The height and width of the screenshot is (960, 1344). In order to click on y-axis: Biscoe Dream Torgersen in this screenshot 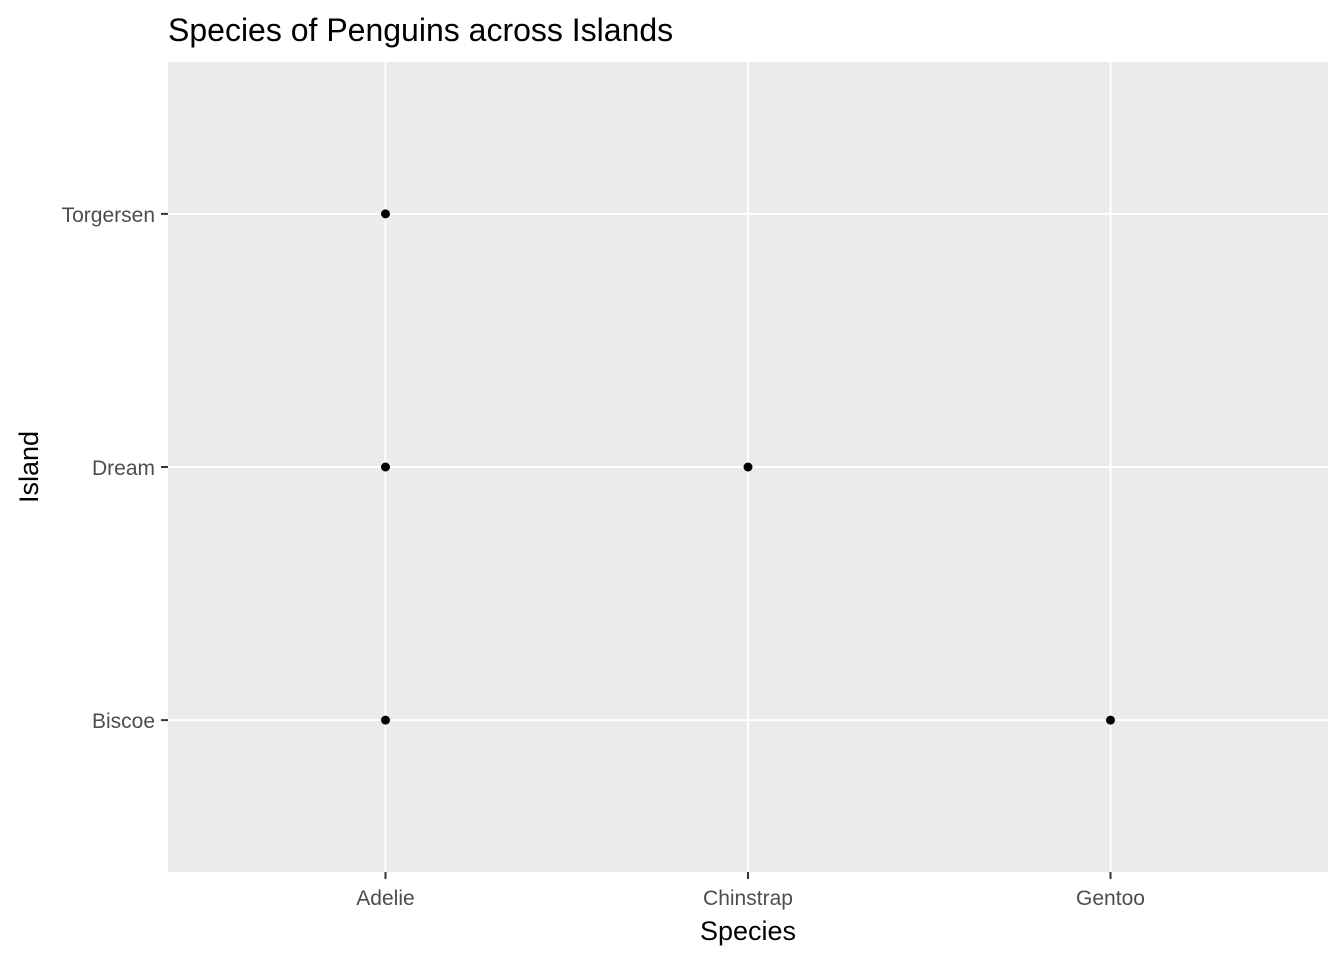, I will do `click(115, 468)`.